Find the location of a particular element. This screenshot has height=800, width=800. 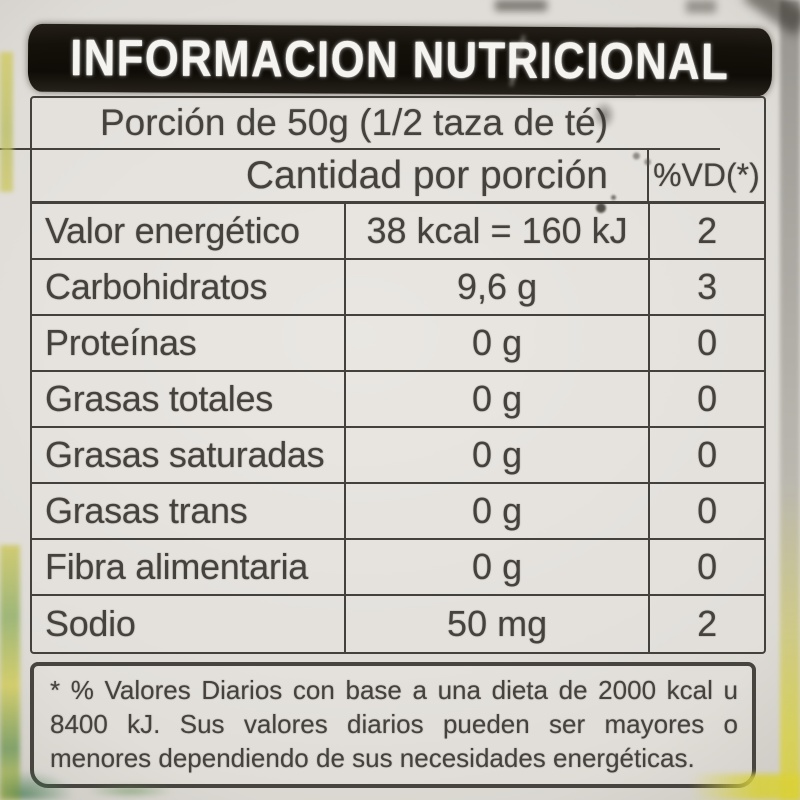

table-header-row: Cantidad por porción %VD(*) is located at coordinates (398, 177).